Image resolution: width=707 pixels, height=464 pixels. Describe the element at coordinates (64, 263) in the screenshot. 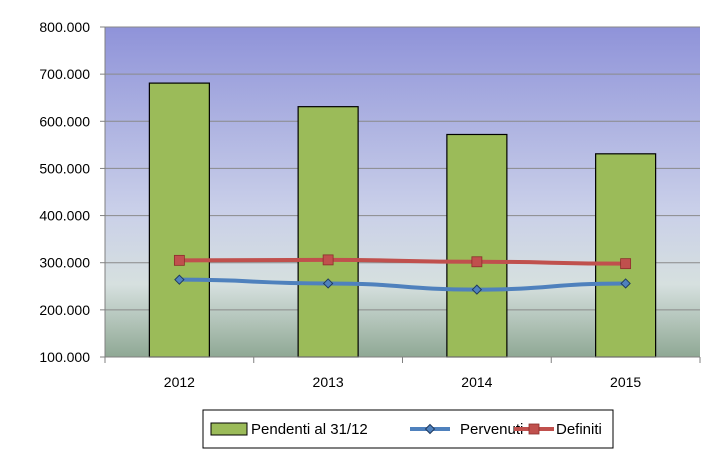

I see `y-tick-label: 300.000` at that location.